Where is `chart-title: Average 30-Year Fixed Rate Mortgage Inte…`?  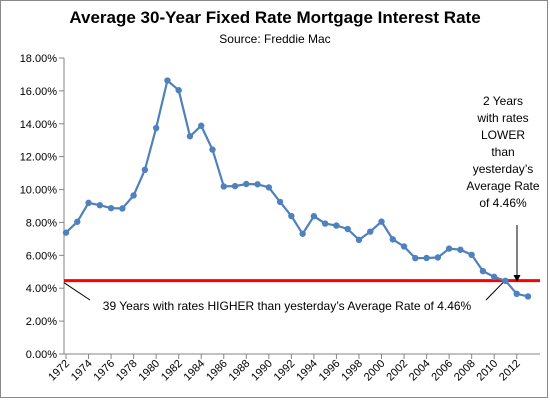
chart-title: Average 30-Year Fixed Rate Mortgage Inte… is located at coordinates (275, 17).